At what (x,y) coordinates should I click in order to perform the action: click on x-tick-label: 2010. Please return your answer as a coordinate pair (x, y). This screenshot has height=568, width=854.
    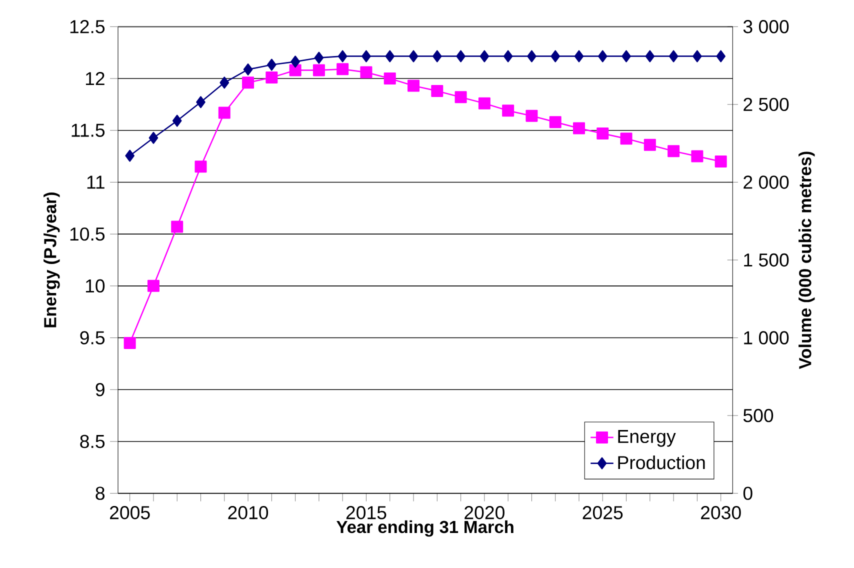
    Looking at the image, I should click on (248, 513).